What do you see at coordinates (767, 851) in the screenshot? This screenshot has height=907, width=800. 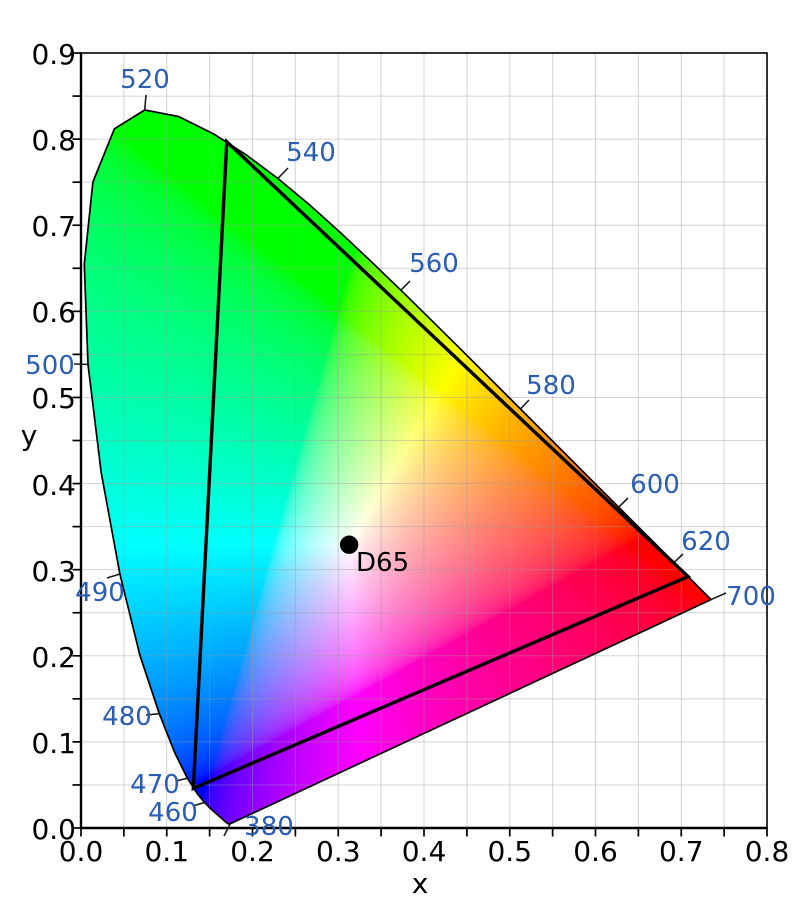 I see `x-tick-label-0.8: 0.8` at bounding box center [767, 851].